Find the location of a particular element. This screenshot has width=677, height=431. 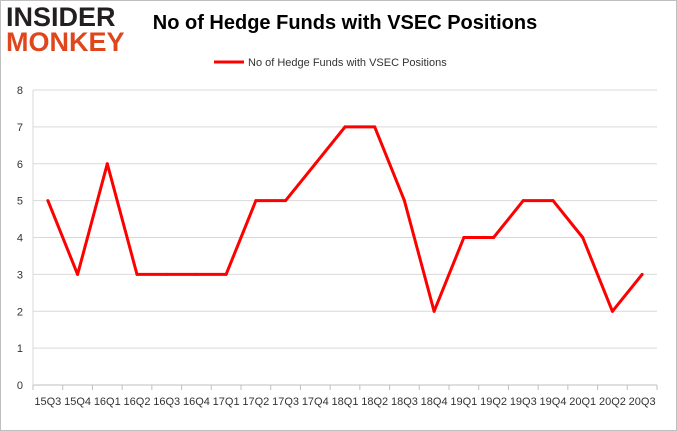

x-tick-label: 15Q4 is located at coordinates (77, 402).